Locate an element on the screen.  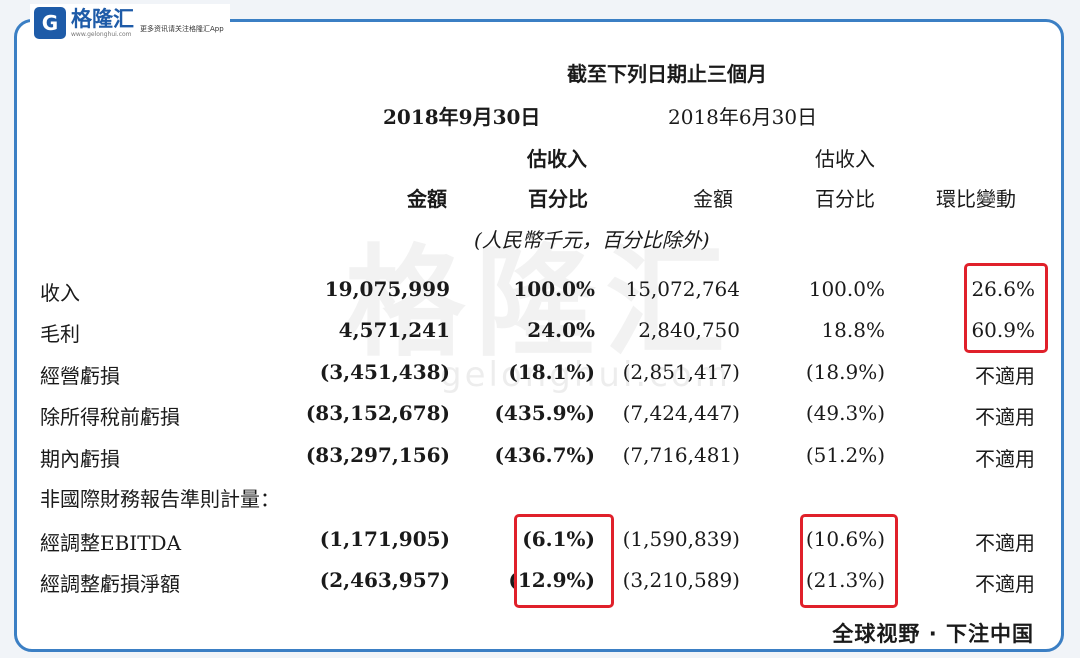
cell-a1: (83,297,156) is located at coordinates (377, 455).